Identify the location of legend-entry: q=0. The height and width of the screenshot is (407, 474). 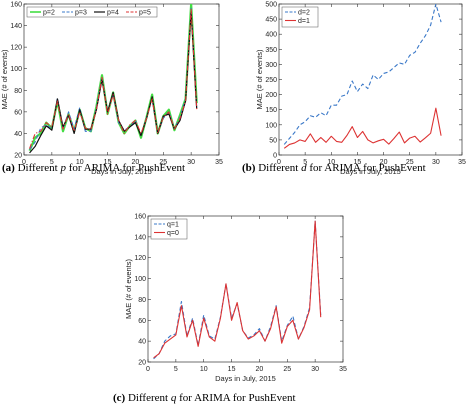
(173, 233).